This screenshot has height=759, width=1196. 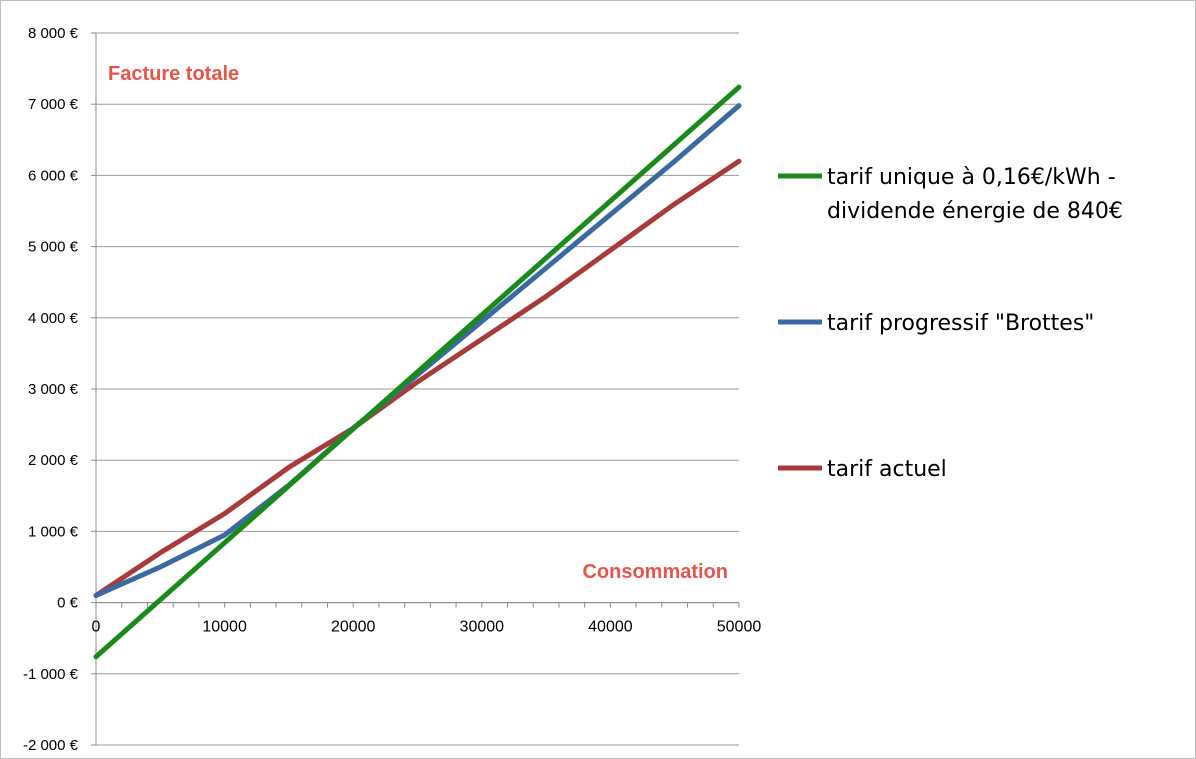 I want to click on y-tick-label: 0 €, so click(x=68, y=603).